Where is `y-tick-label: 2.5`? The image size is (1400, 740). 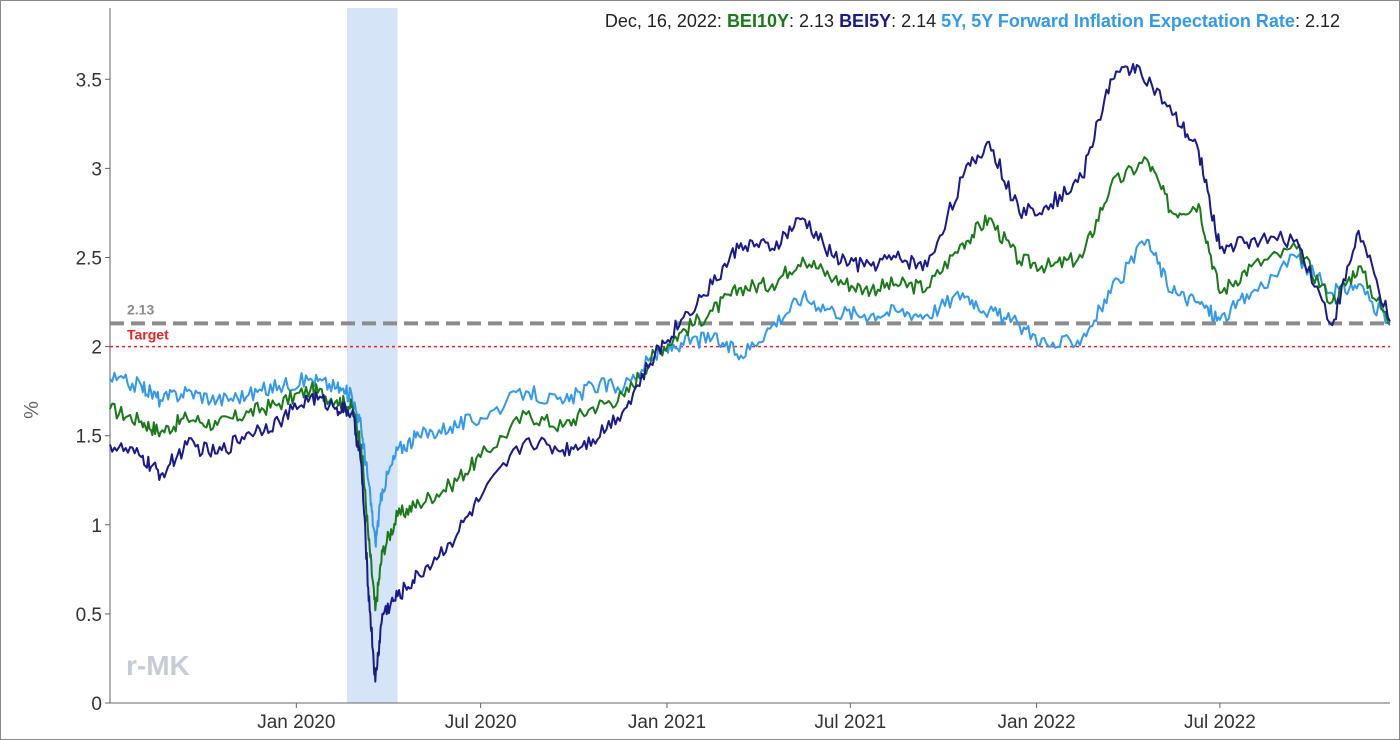
y-tick-label: 2.5 is located at coordinates (89, 258).